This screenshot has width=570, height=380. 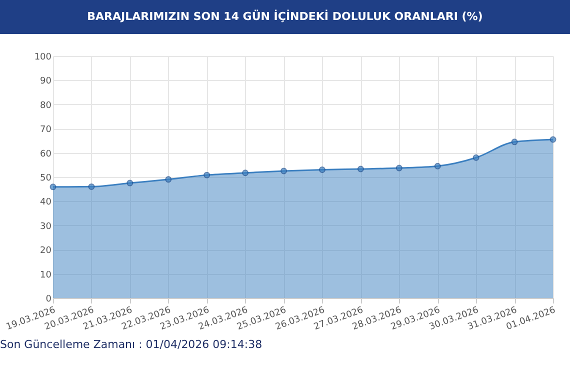 I want to click on y-tick-label: 50, so click(x=46, y=179).